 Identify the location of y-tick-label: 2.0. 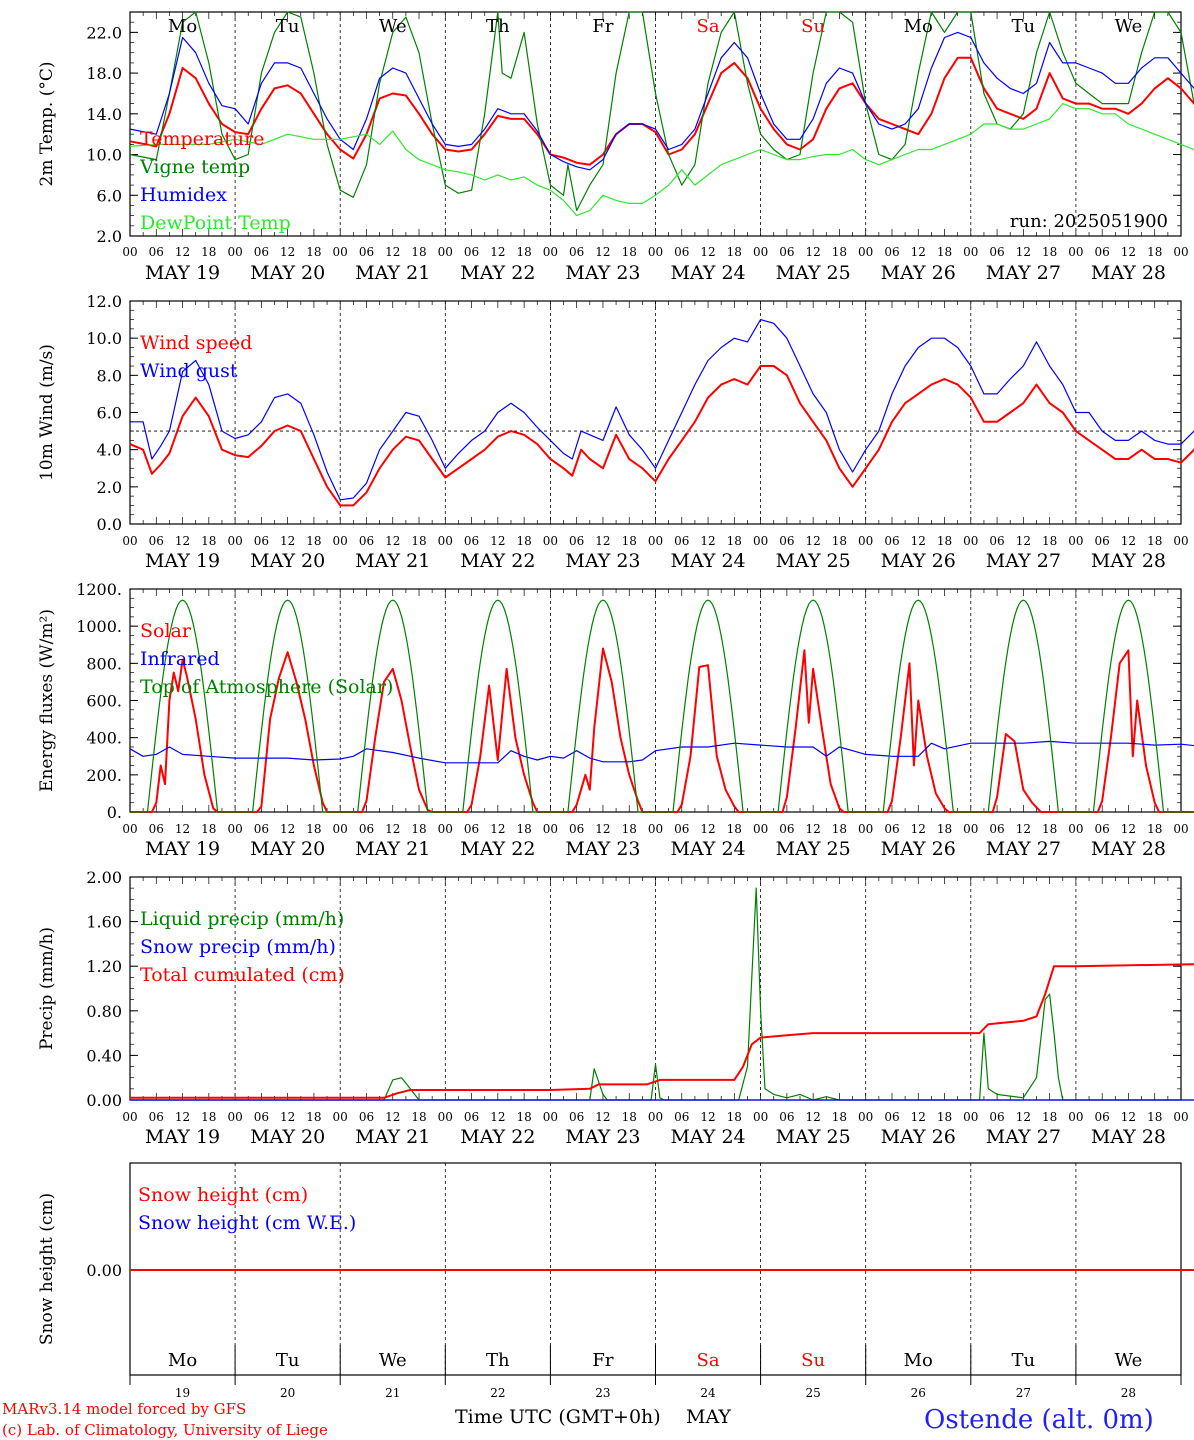
(109, 487).